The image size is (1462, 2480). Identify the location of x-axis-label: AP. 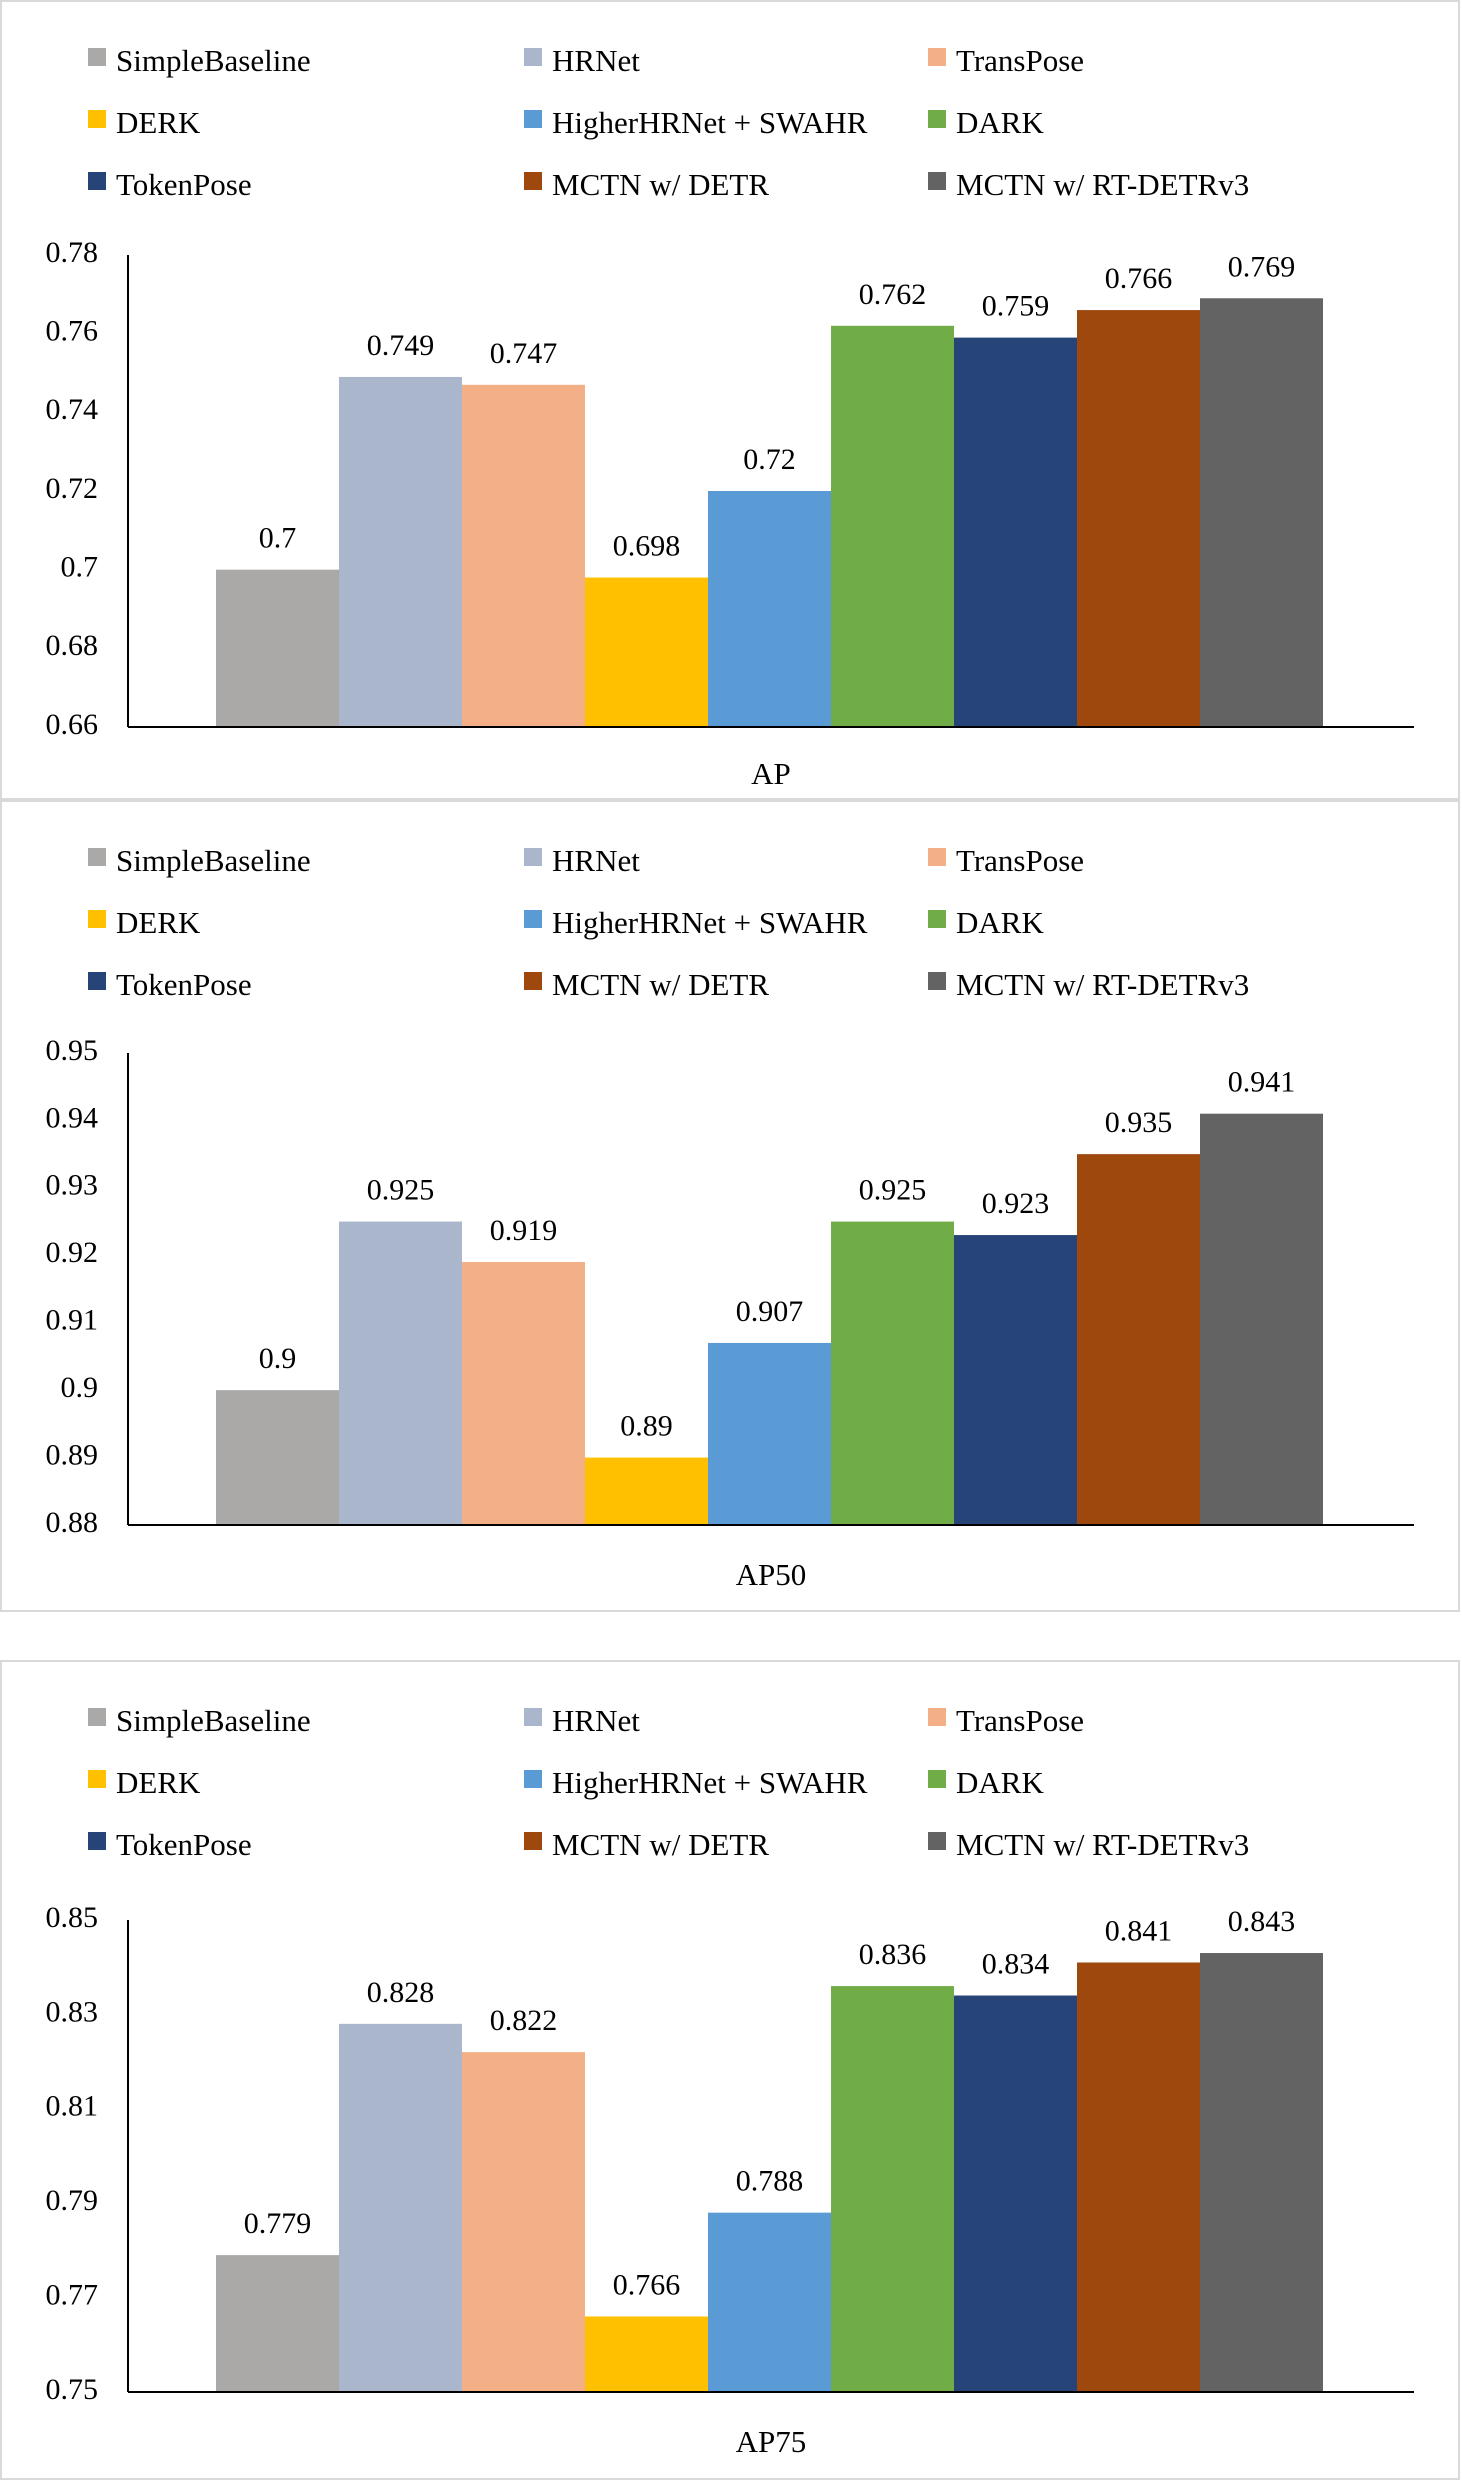
(771, 773).